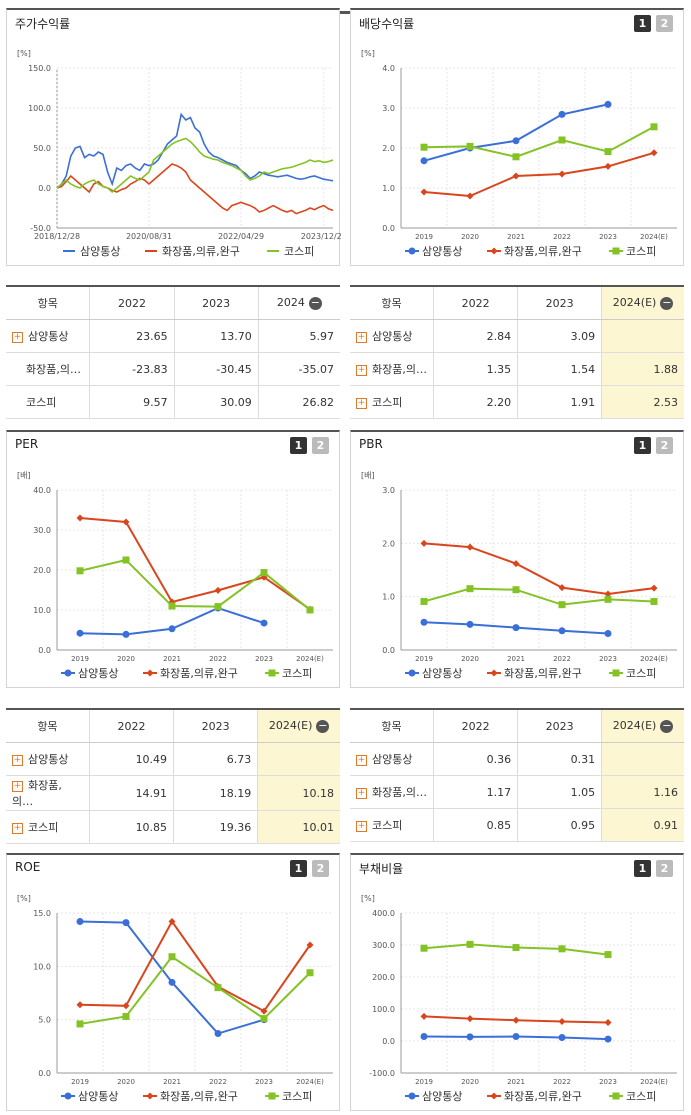  I want to click on y-tick-label: -100.0, so click(382, 1073).